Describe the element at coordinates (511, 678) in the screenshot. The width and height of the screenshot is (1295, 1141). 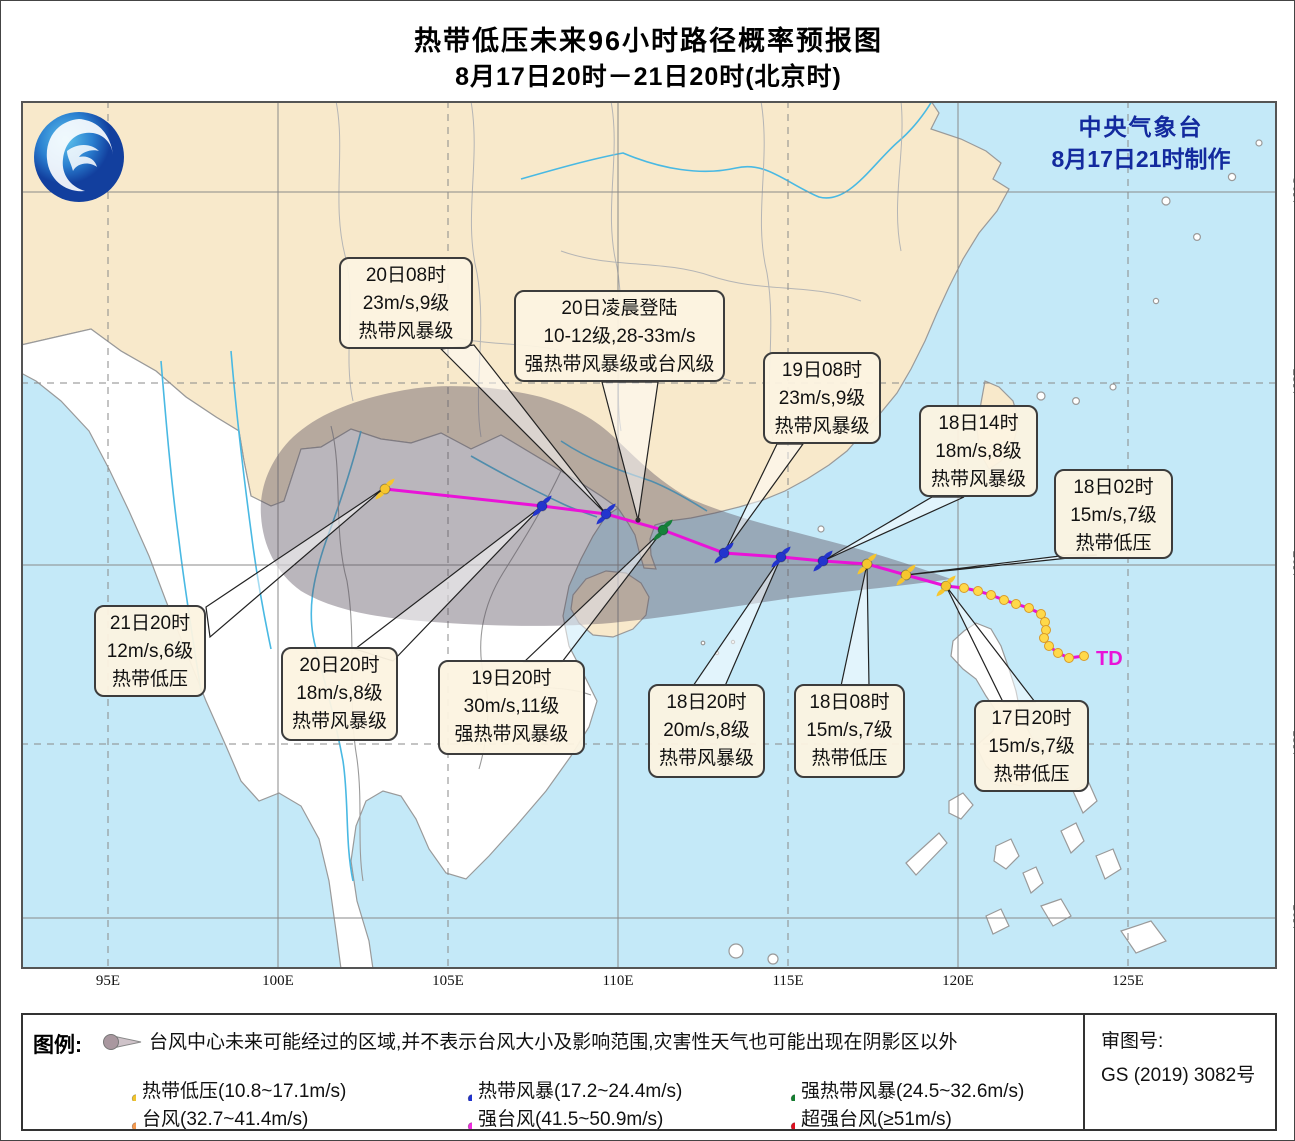
I see `callout-time: 19日20时` at that location.